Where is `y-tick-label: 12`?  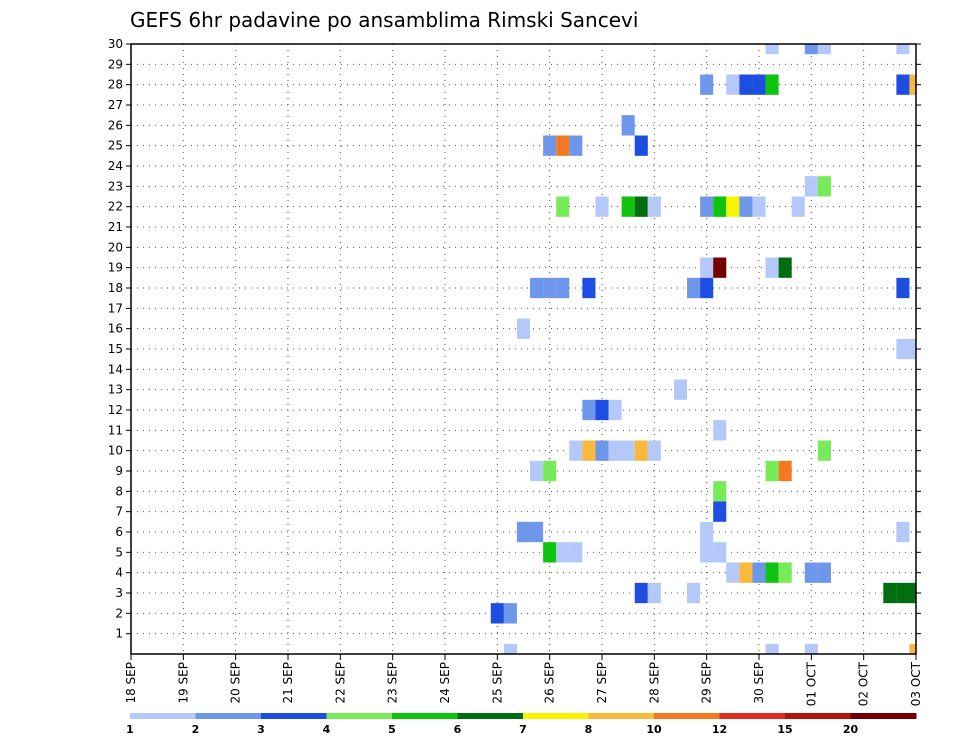 y-tick-label: 12 is located at coordinates (115, 410).